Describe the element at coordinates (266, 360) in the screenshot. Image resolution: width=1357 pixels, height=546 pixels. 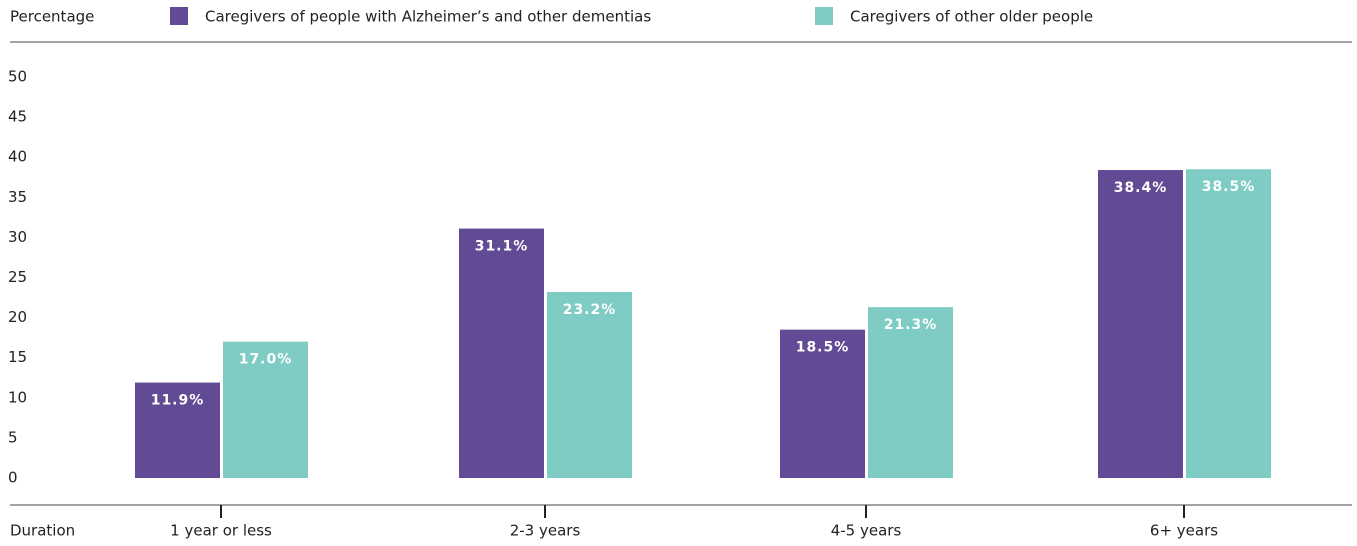
I see `value-label: 17.0%` at that location.